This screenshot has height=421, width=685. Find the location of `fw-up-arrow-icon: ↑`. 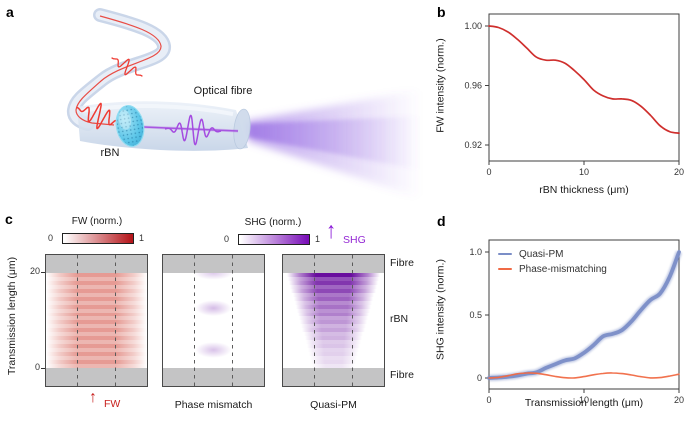

fw-up-arrow-icon: ↑ is located at coordinates (93, 397).